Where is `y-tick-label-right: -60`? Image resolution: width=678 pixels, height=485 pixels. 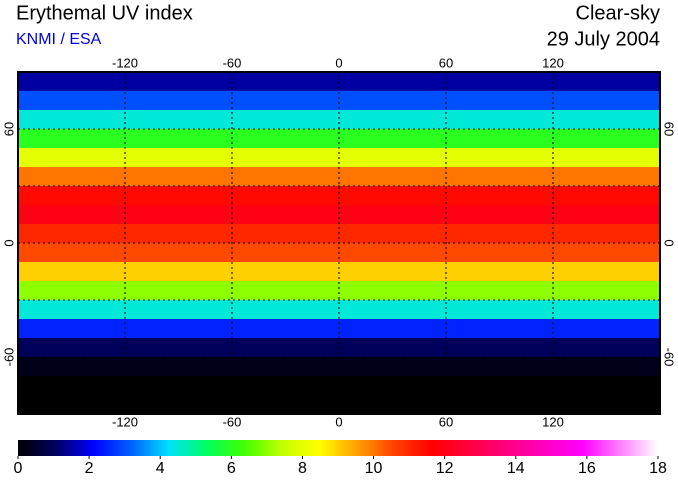
y-tick-label-right: -60 is located at coordinates (669, 357).